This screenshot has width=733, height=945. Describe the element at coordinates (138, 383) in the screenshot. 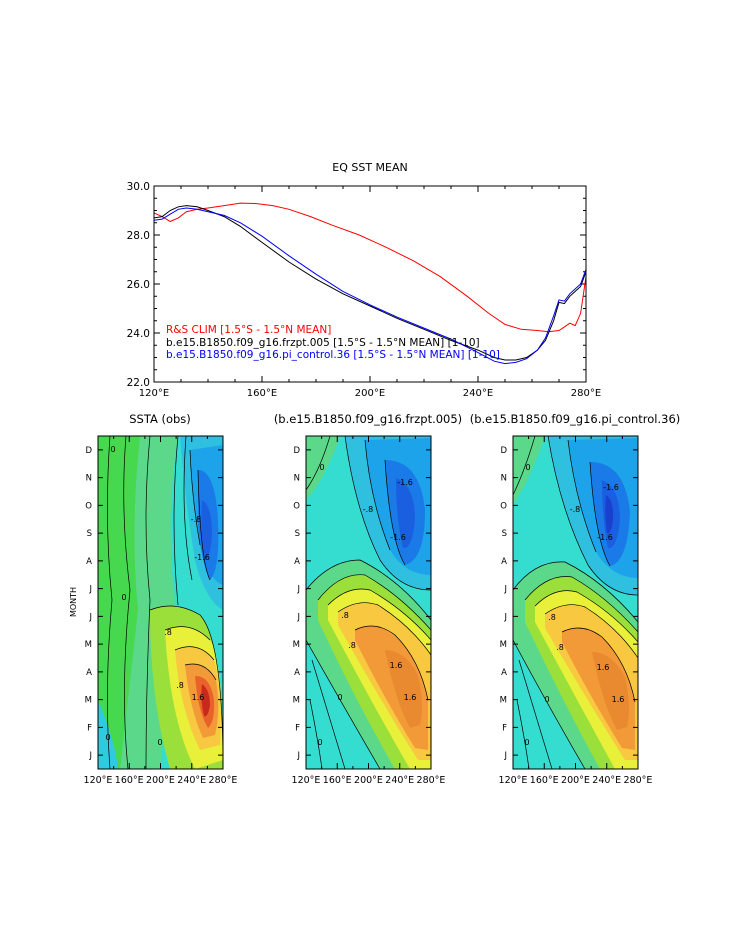

I see `y-tick-label: 22.0` at that location.